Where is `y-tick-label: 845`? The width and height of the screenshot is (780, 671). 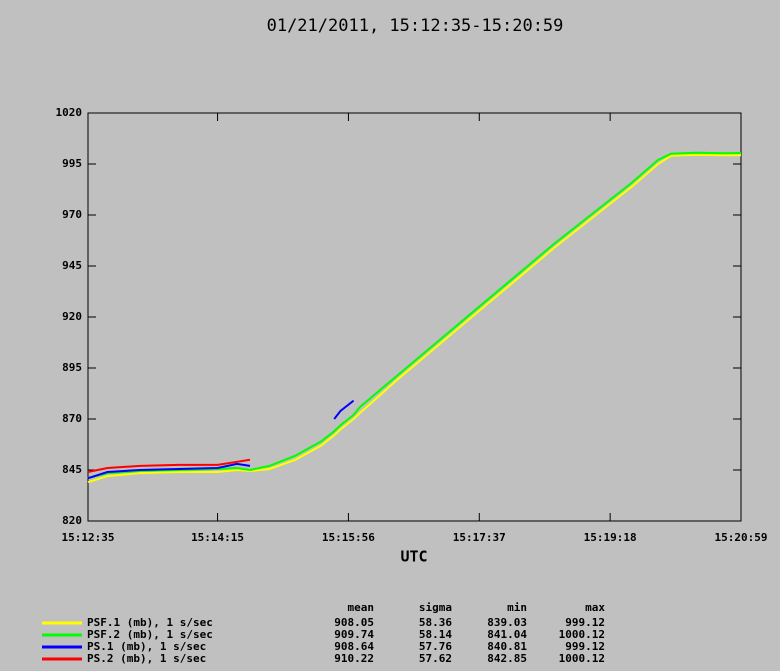 y-tick-label: 845 is located at coordinates (72, 469).